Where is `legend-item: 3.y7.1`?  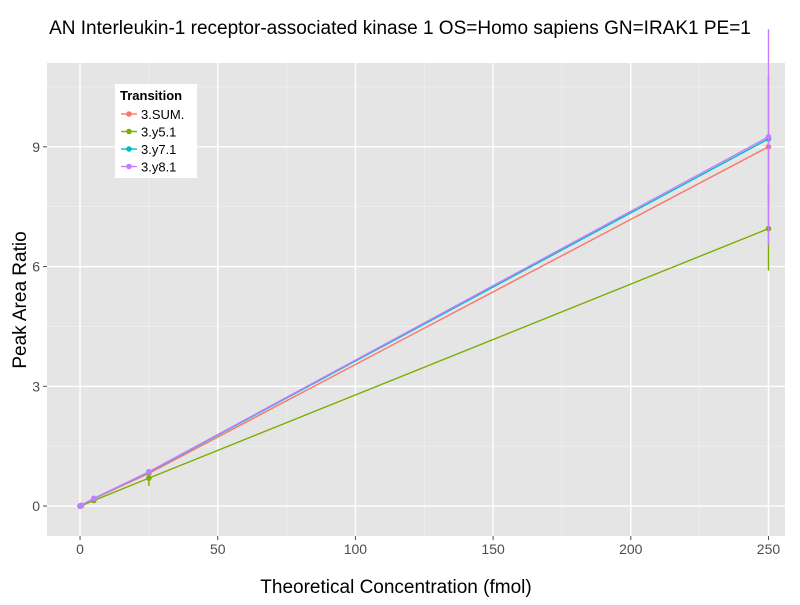
legend-item: 3.y7.1 is located at coordinates (148, 149).